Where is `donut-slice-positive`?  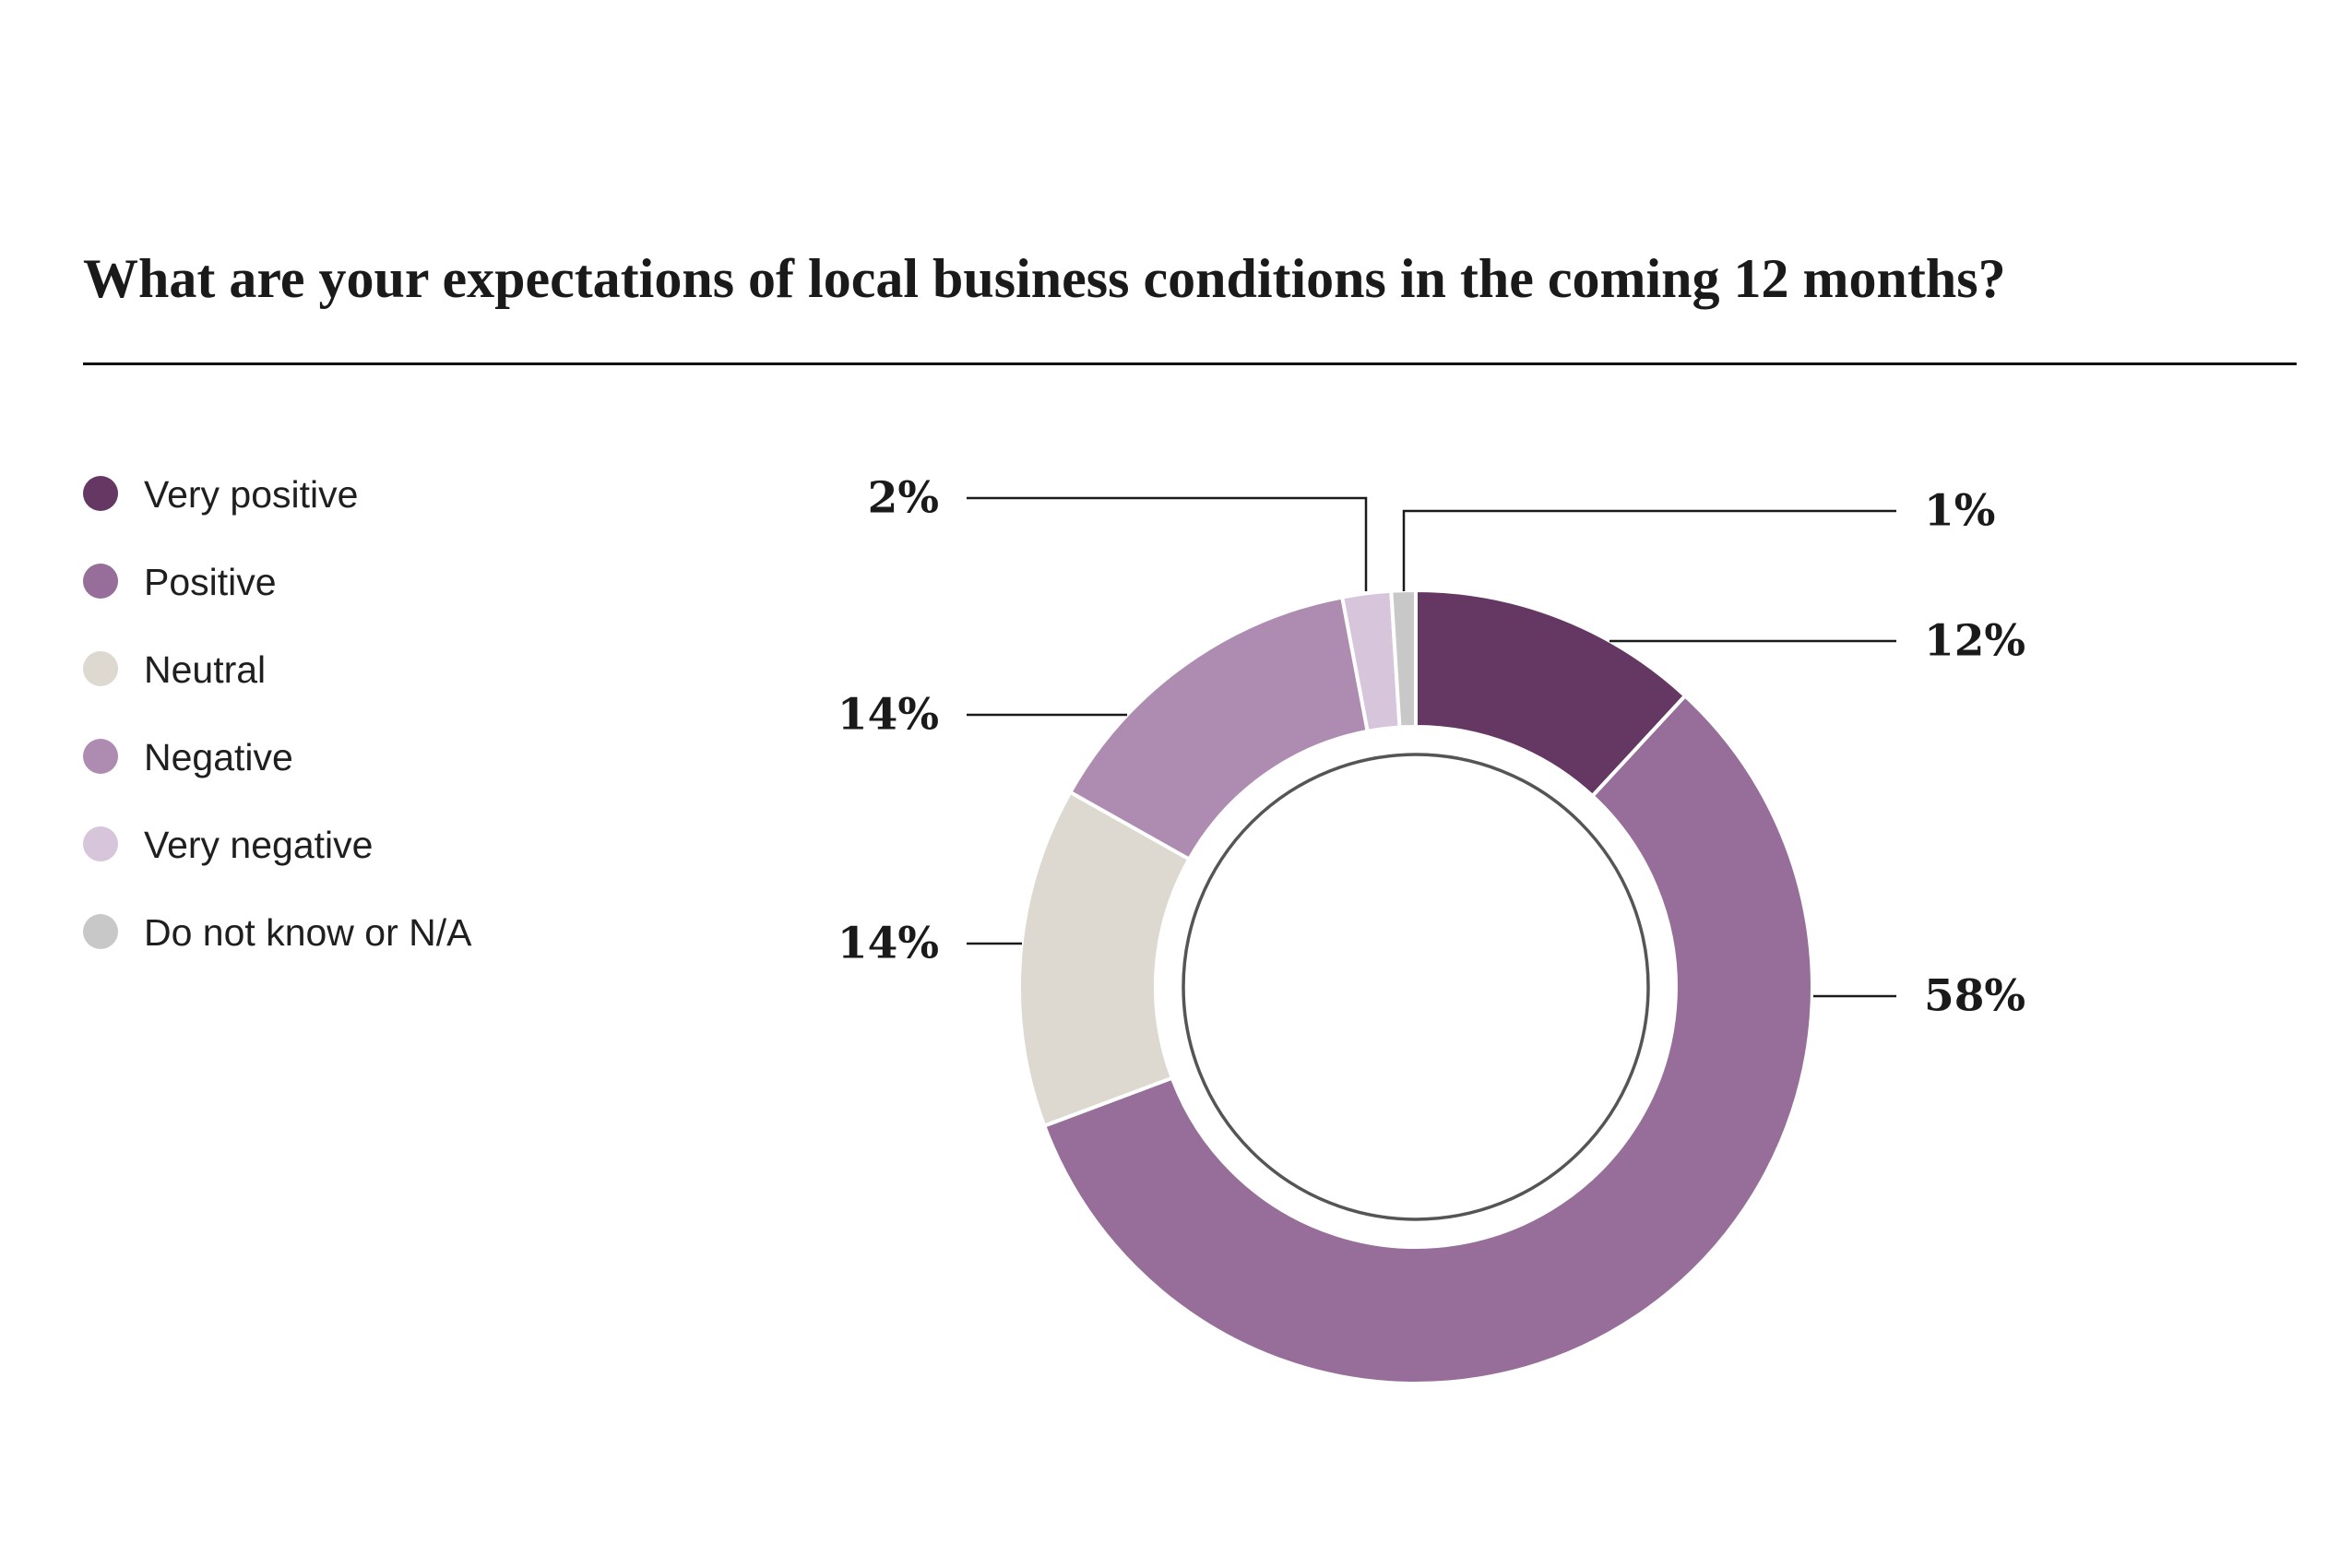 donut-slice-positive is located at coordinates (1428, 1040).